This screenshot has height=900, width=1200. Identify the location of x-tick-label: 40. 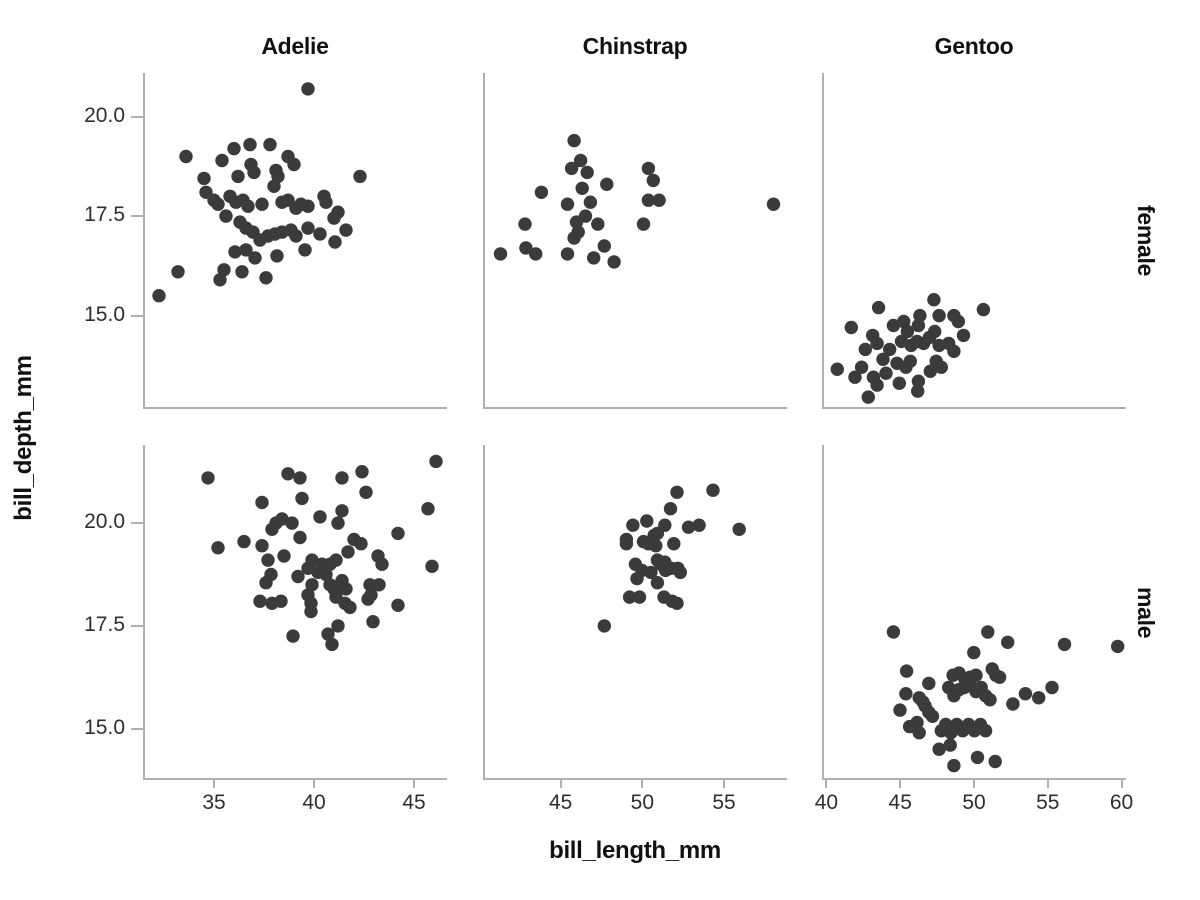
(826, 802).